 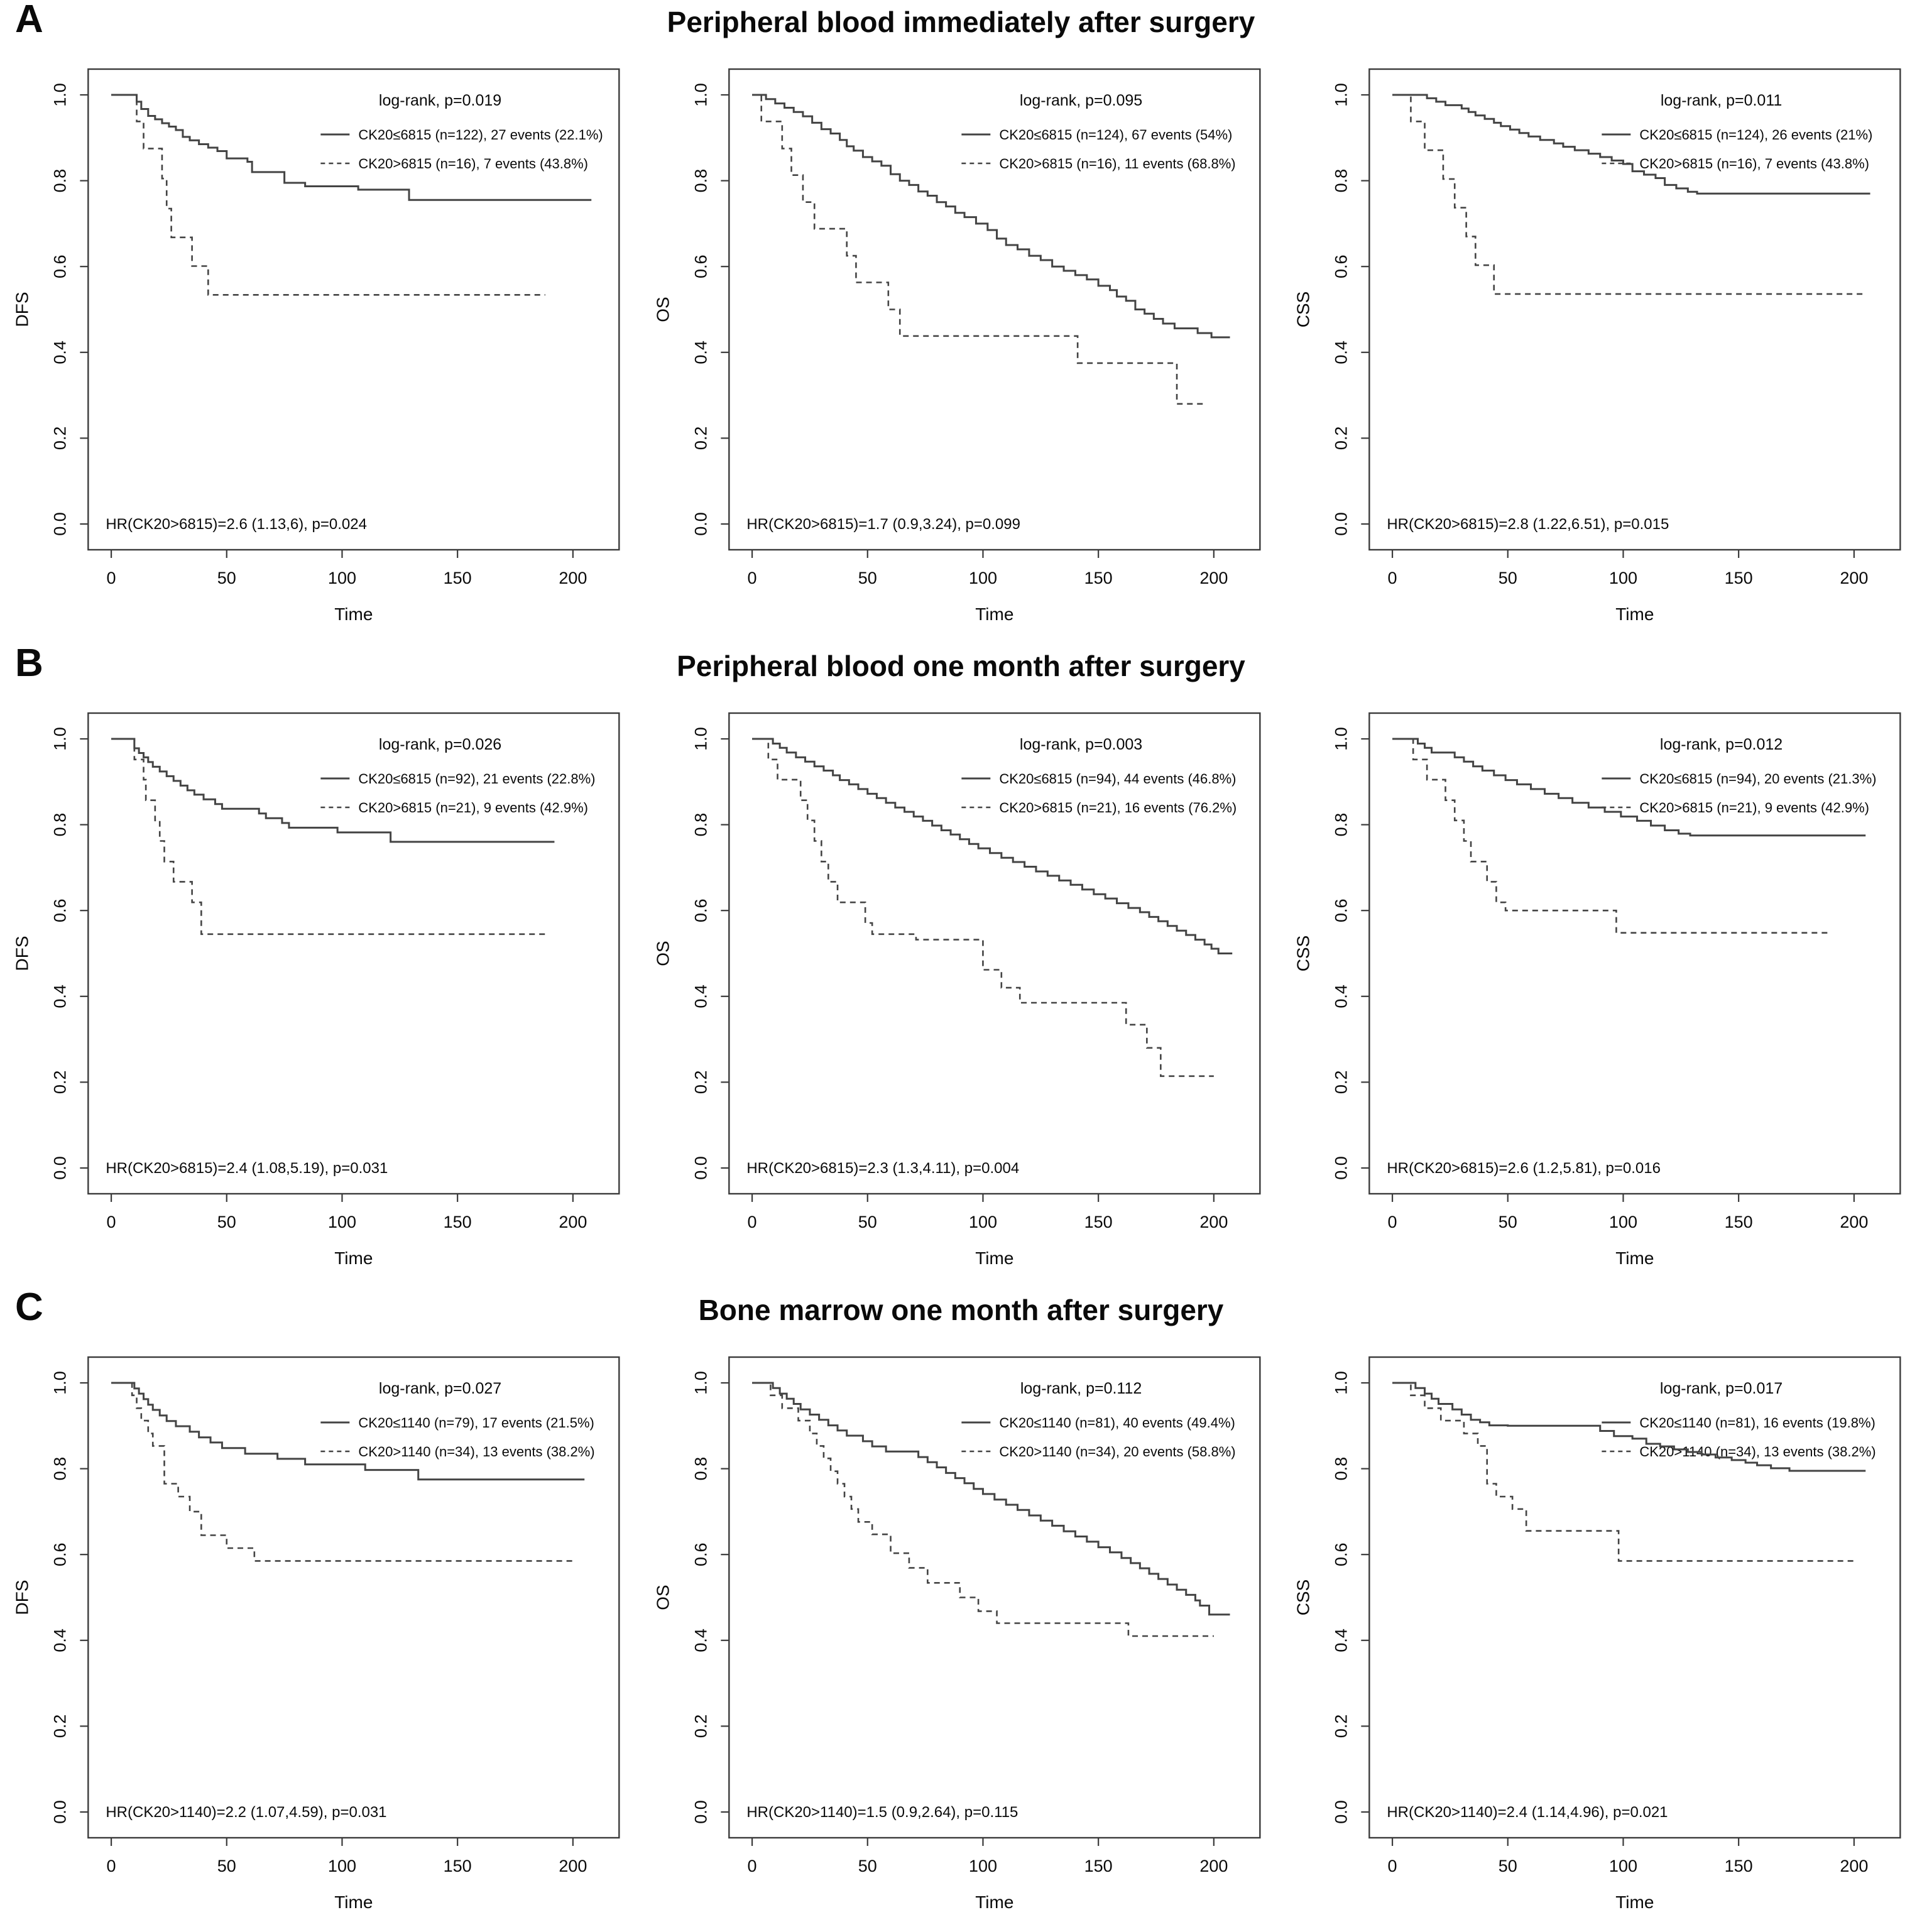 What do you see at coordinates (1081, 100) in the screenshot?
I see `logrank-label: log-rank, p=0.095` at bounding box center [1081, 100].